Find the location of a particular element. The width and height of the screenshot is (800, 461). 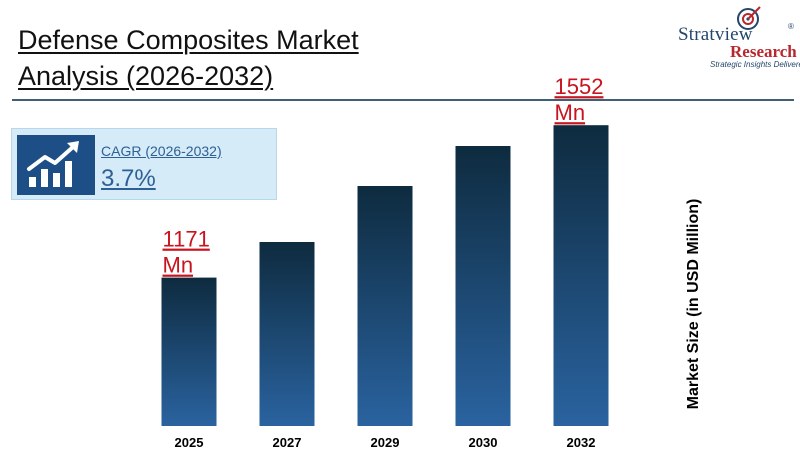

title-line-1: Defense Composites Market is located at coordinates (188, 40).